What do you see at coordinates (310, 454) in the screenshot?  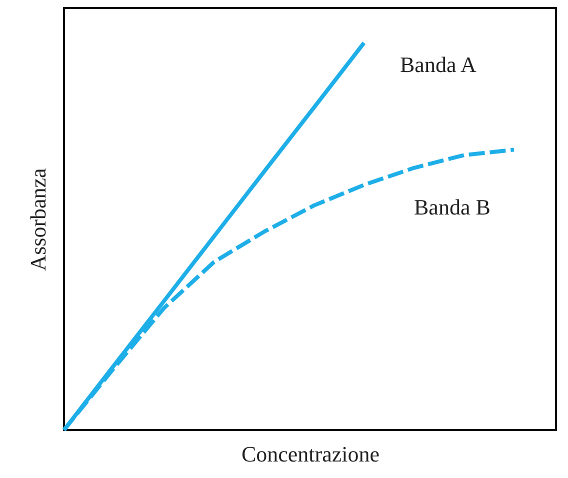 I see `x-axis-title: Concentrazione` at bounding box center [310, 454].